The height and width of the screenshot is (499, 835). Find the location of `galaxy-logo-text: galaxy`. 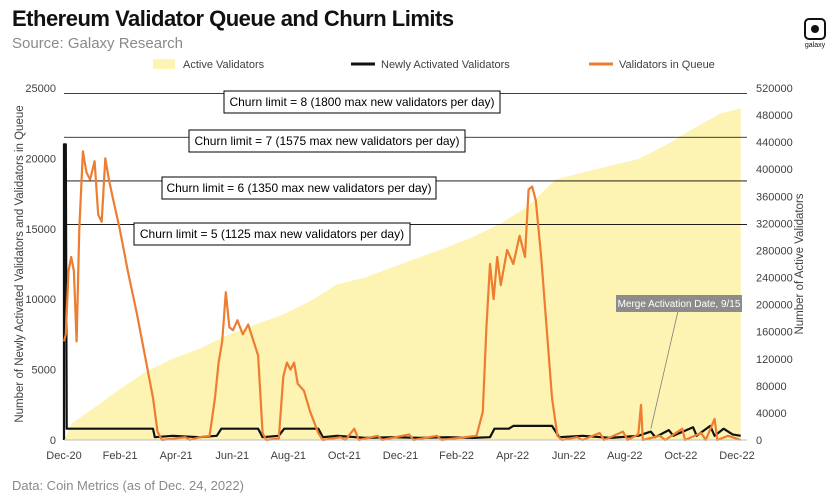

galaxy-logo-text: galaxy is located at coordinates (815, 45).